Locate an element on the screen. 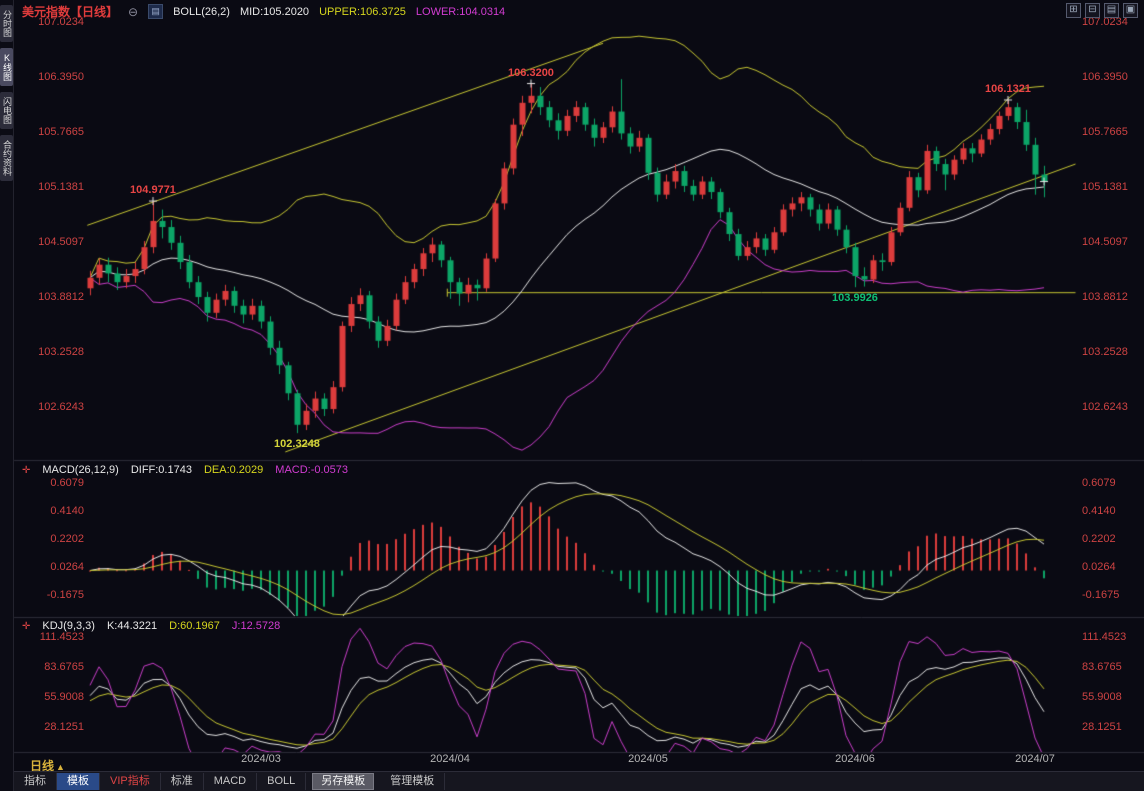  macd-diff-value: DIFF:0.1743 is located at coordinates (161, 470).